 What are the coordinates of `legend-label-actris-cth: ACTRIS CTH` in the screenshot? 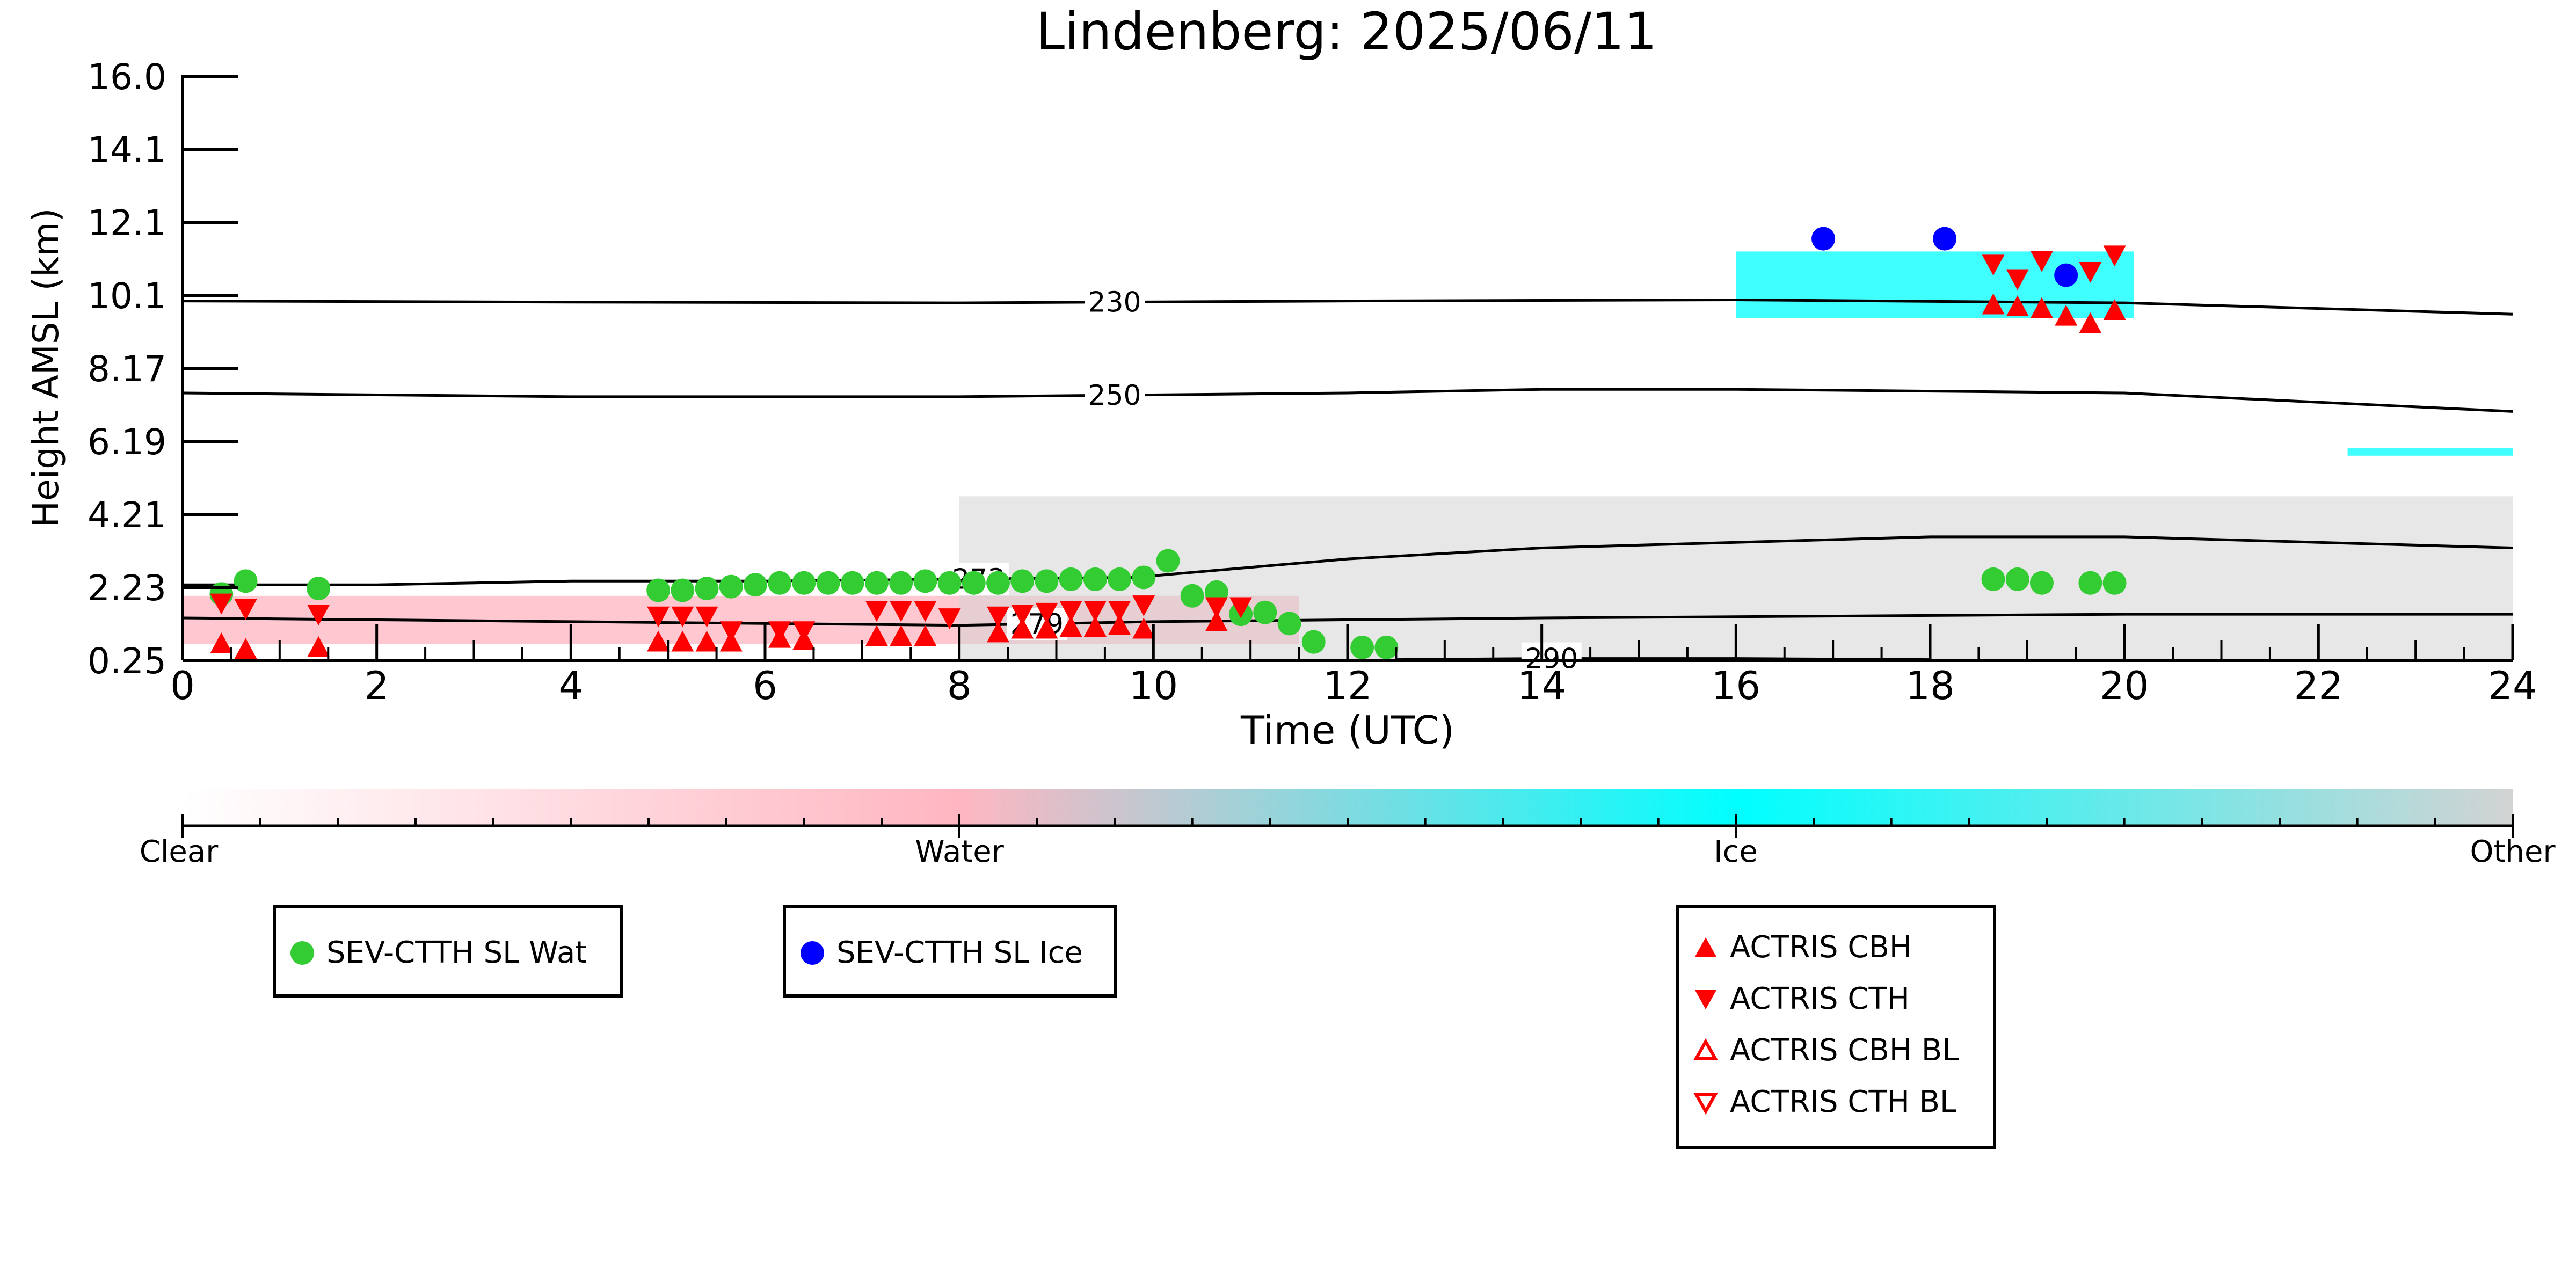 It's located at (1820, 998).